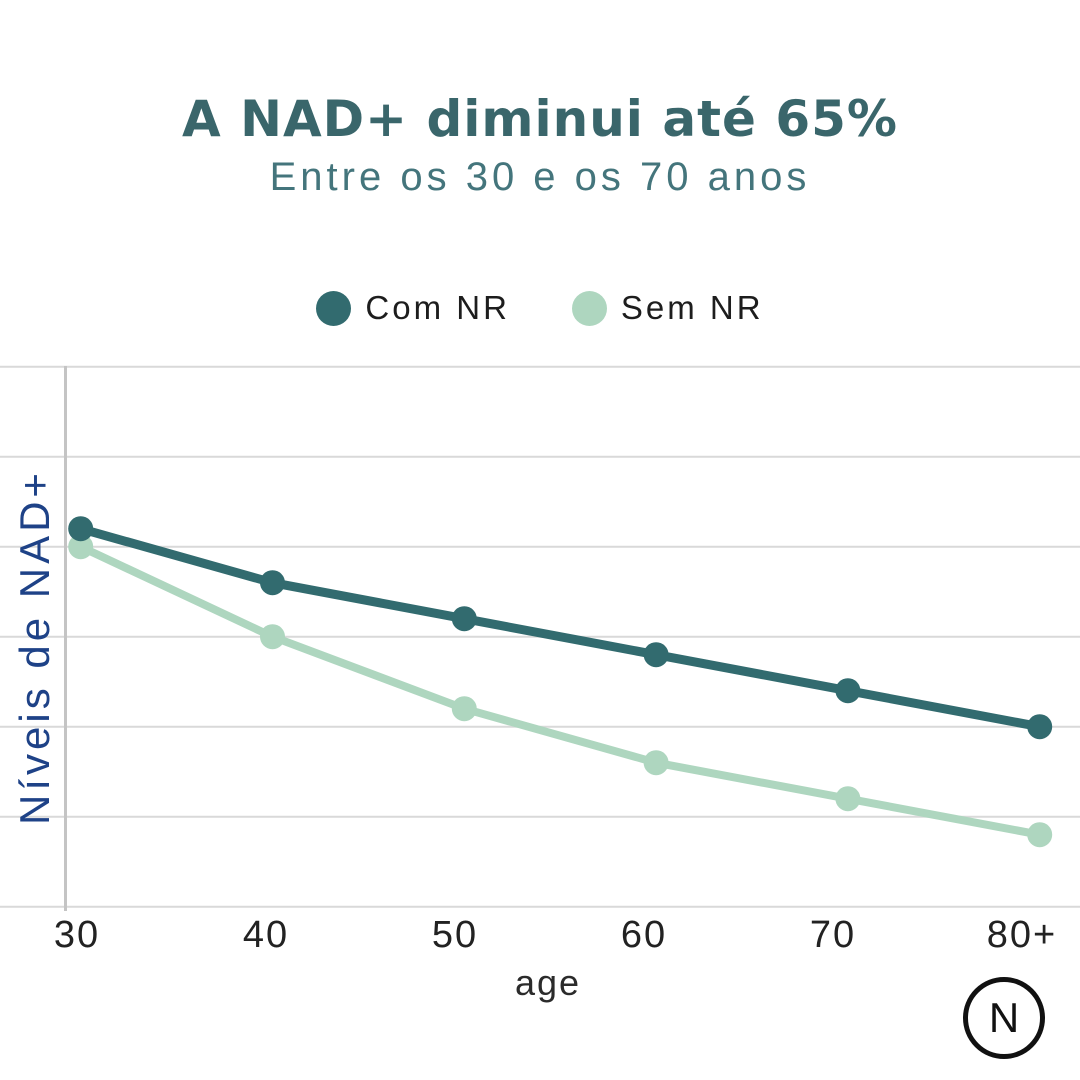  Describe the element at coordinates (437, 307) in the screenshot. I see `legend-label-com-nr: Com NR` at that location.